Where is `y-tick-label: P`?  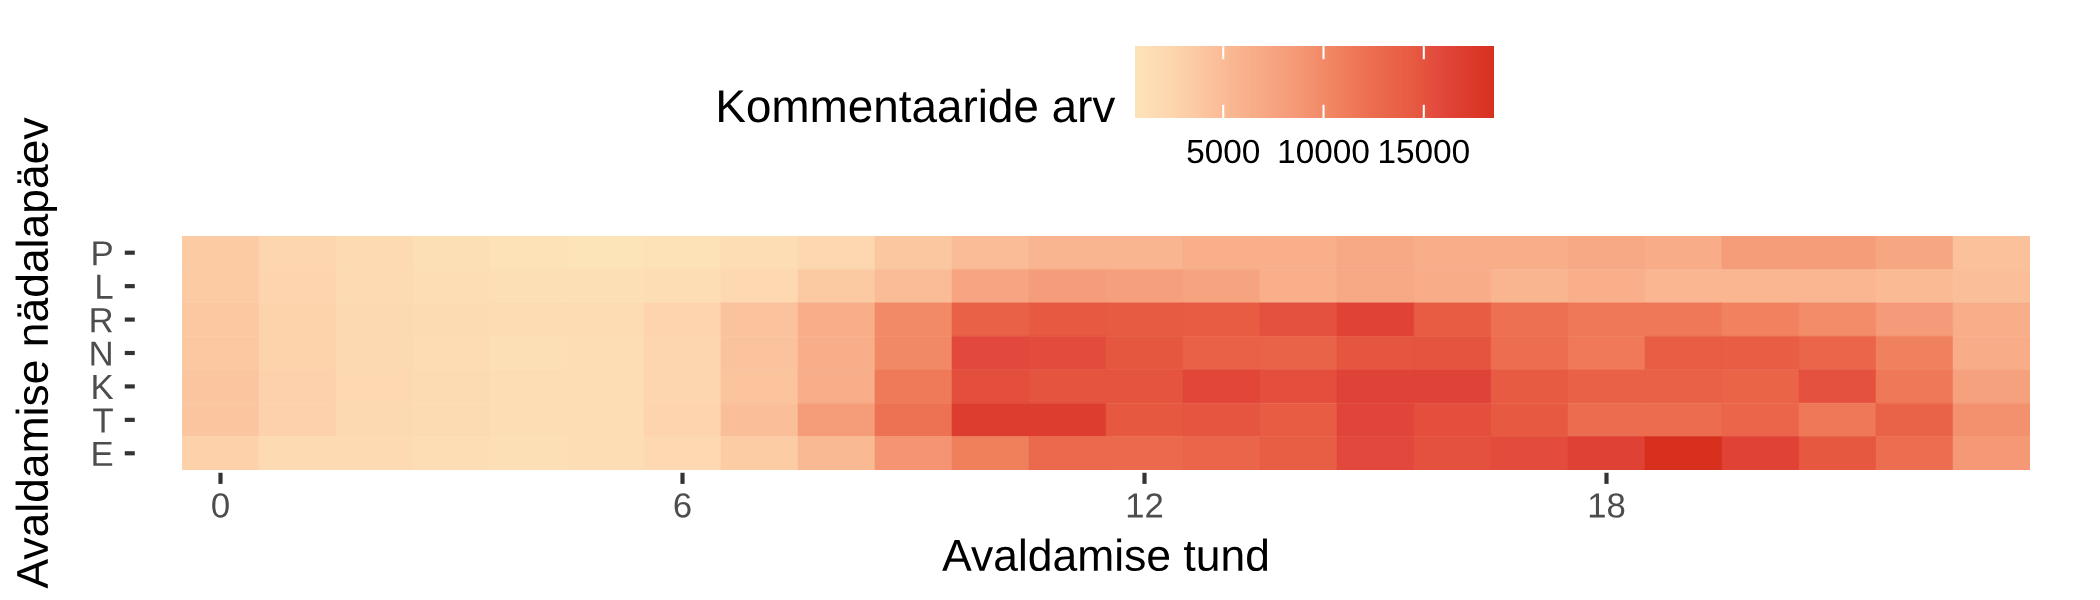
y-tick-label: P is located at coordinates (102, 253).